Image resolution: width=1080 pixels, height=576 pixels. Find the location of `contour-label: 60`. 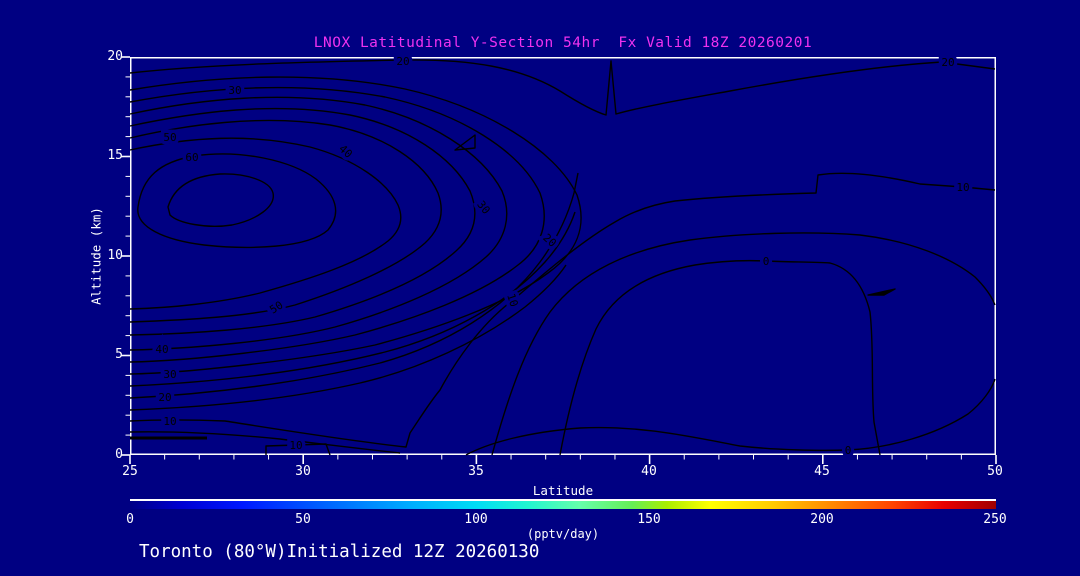

contour-label: 60 is located at coordinates (191, 157).